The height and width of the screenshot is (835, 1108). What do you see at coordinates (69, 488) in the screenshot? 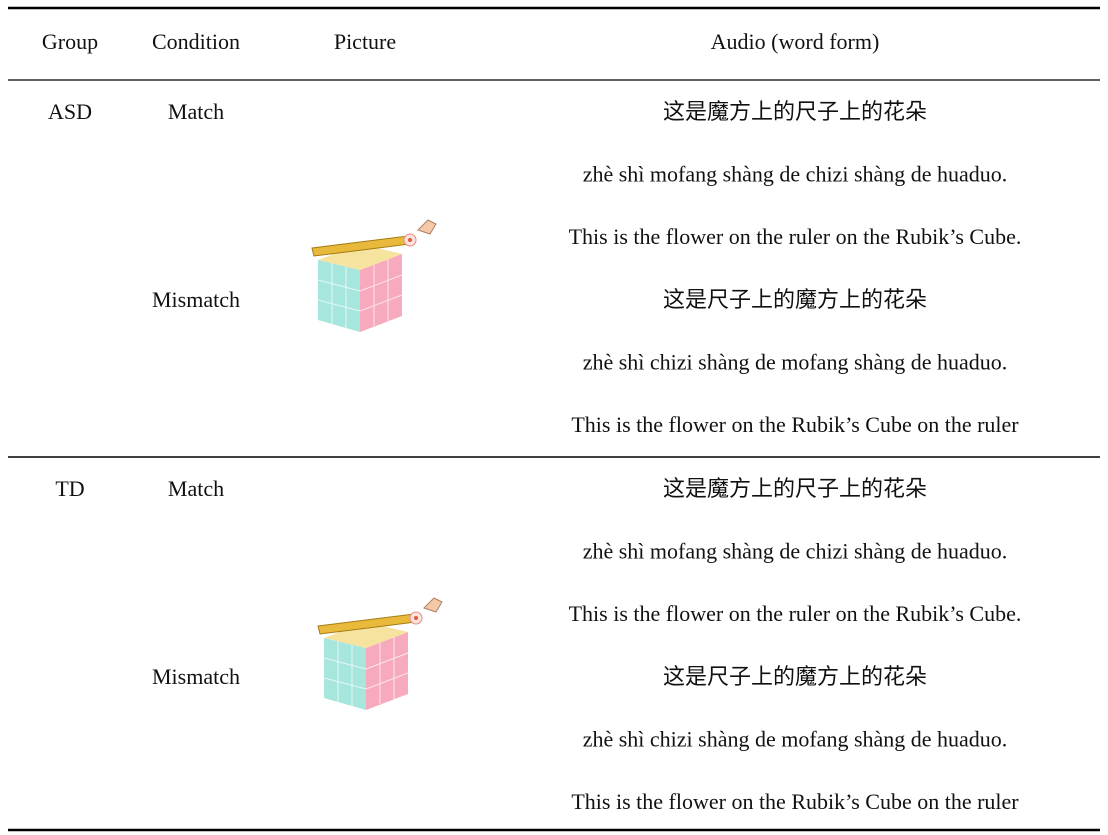
I see `group-cell: TD` at bounding box center [69, 488].